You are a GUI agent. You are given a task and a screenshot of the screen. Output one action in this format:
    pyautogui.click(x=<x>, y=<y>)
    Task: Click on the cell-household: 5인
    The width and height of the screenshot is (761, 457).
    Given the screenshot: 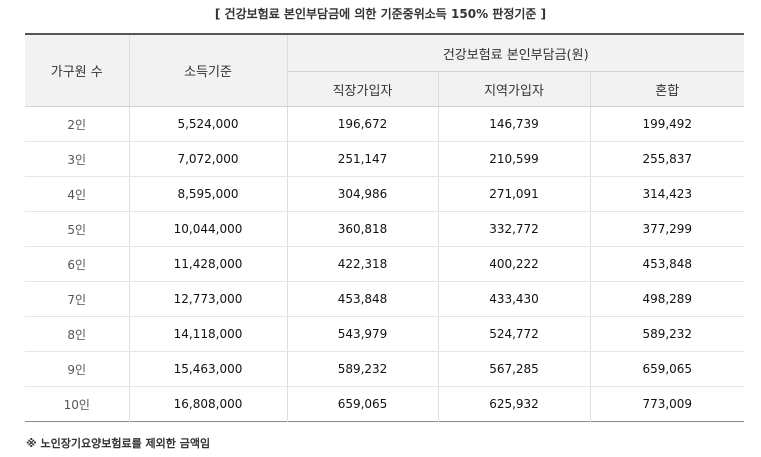 What is the action you would take?
    pyautogui.click(x=77, y=229)
    